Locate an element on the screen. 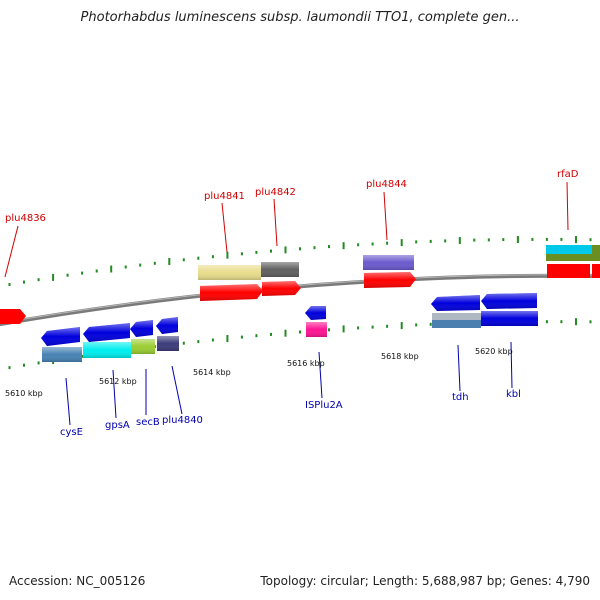  genome-backbone is located at coordinates (300, 300).